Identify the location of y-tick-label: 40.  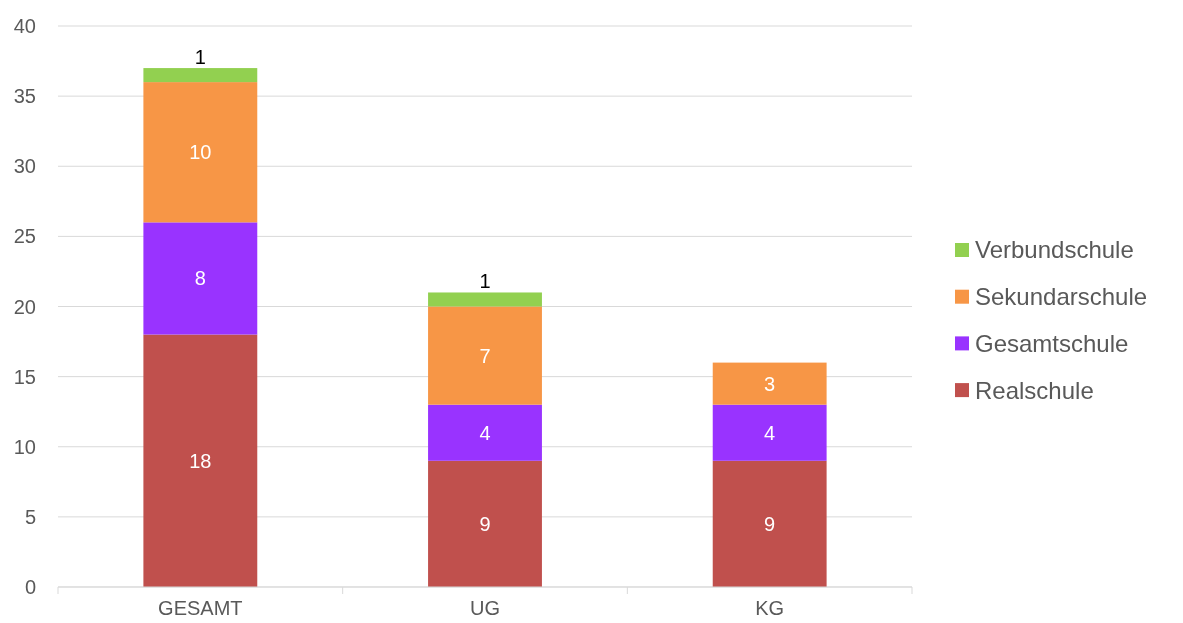
(24, 26).